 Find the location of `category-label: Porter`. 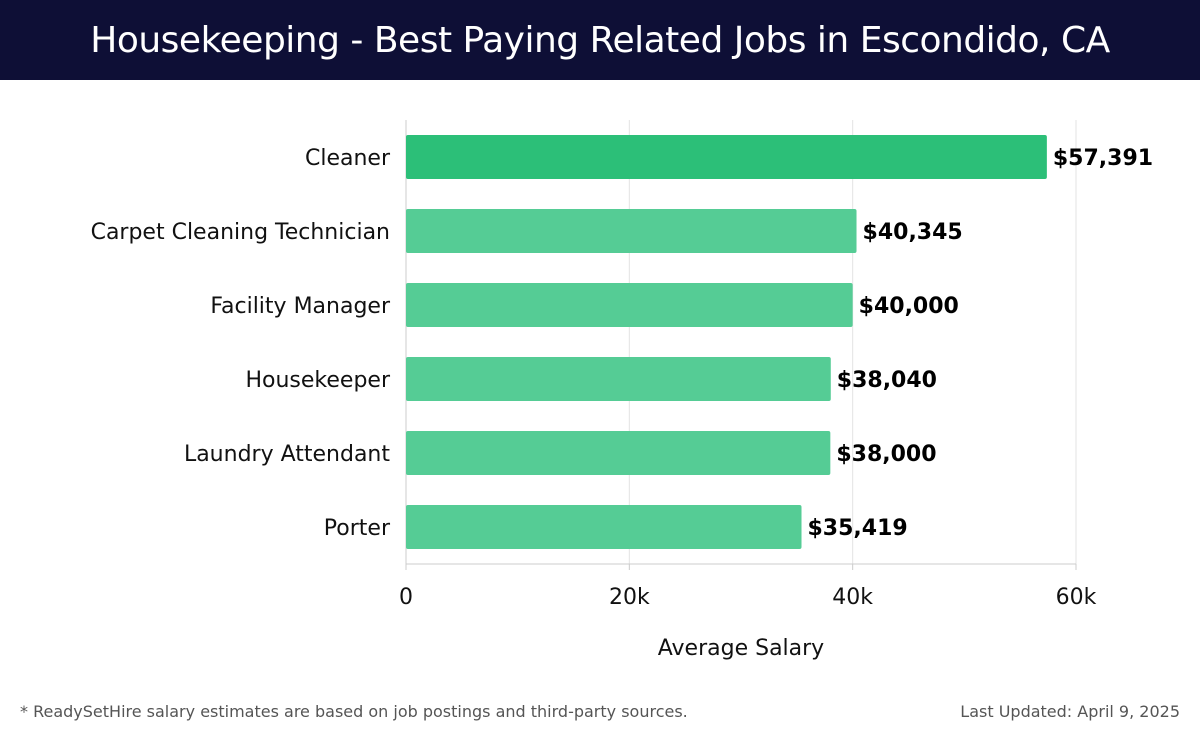

category-label: Porter is located at coordinates (357, 528).